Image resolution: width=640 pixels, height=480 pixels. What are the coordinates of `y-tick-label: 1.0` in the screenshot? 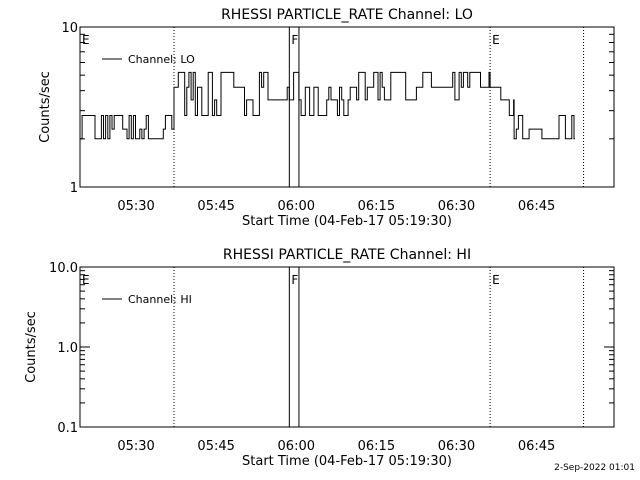 It's located at (67, 348).